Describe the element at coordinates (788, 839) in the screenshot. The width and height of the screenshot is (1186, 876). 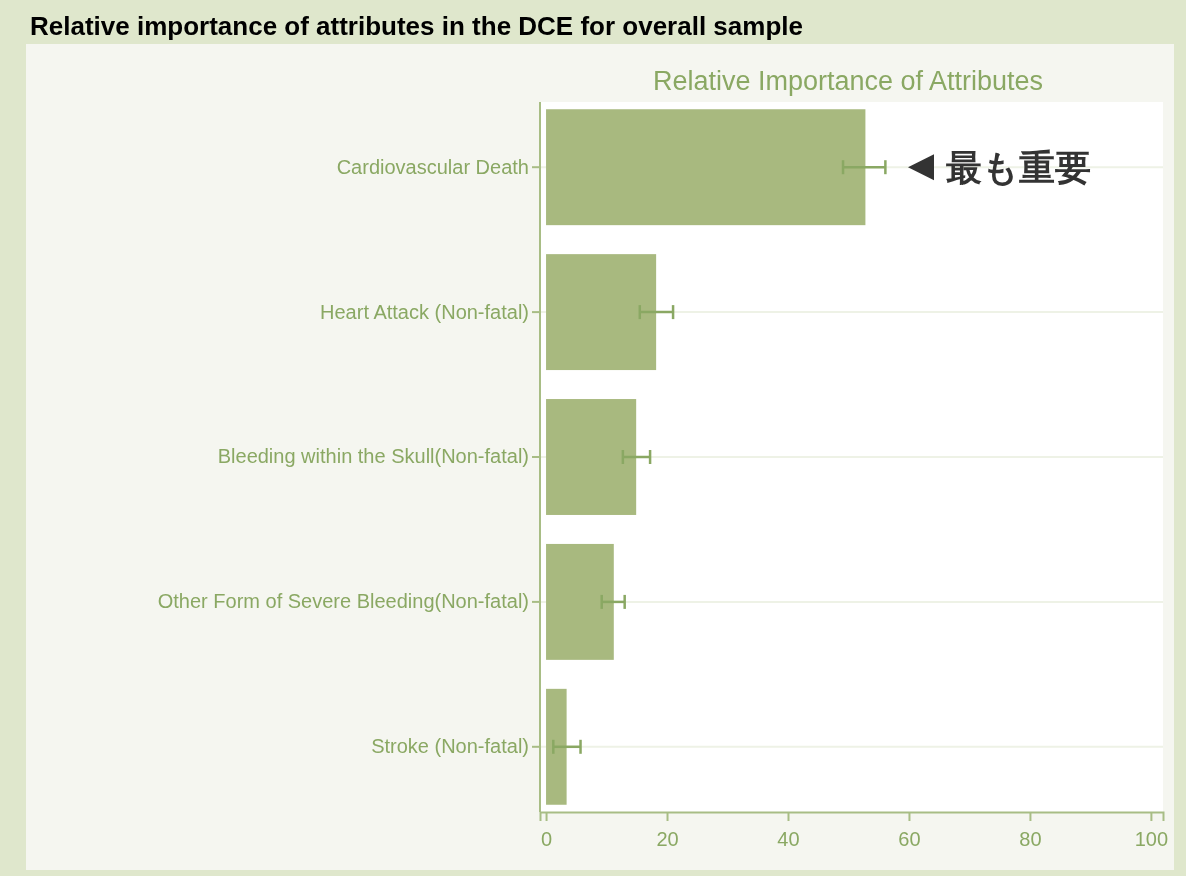
I see `x-tick-label: 40` at that location.